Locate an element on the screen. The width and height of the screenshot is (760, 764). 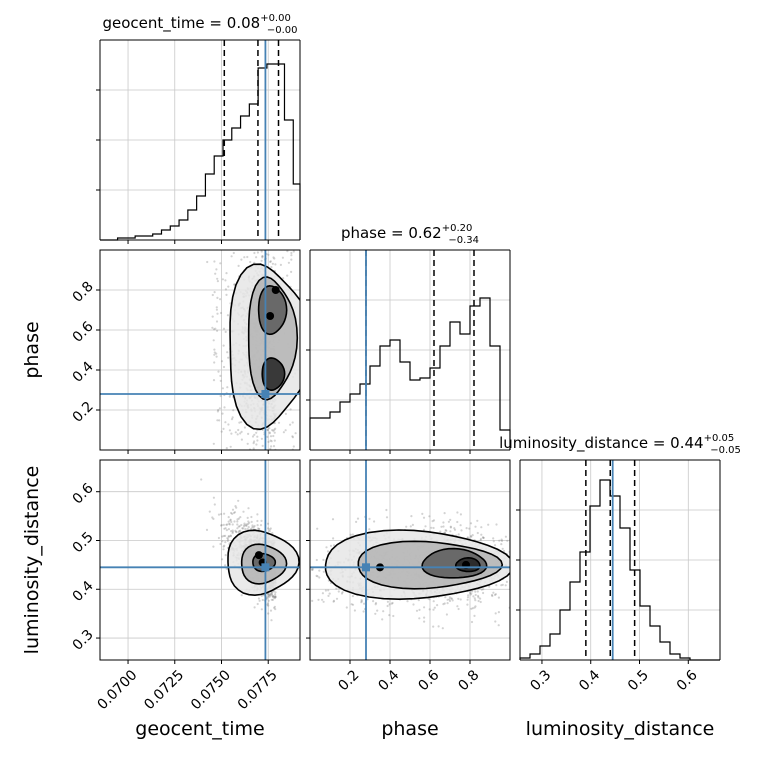
y-tick-label: 0.3 is located at coordinates (83, 640).